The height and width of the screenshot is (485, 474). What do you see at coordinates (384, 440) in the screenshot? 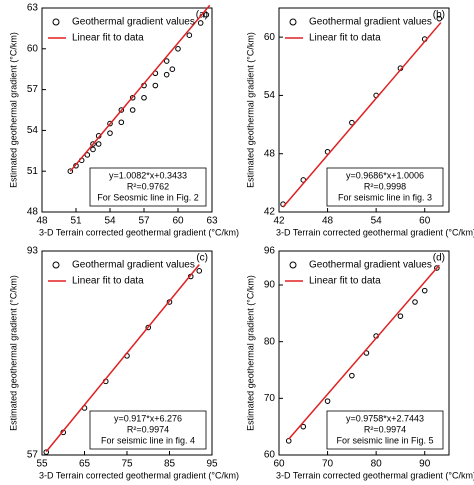
I see `annotation: For seismic line in Fig. 5` at bounding box center [384, 440].